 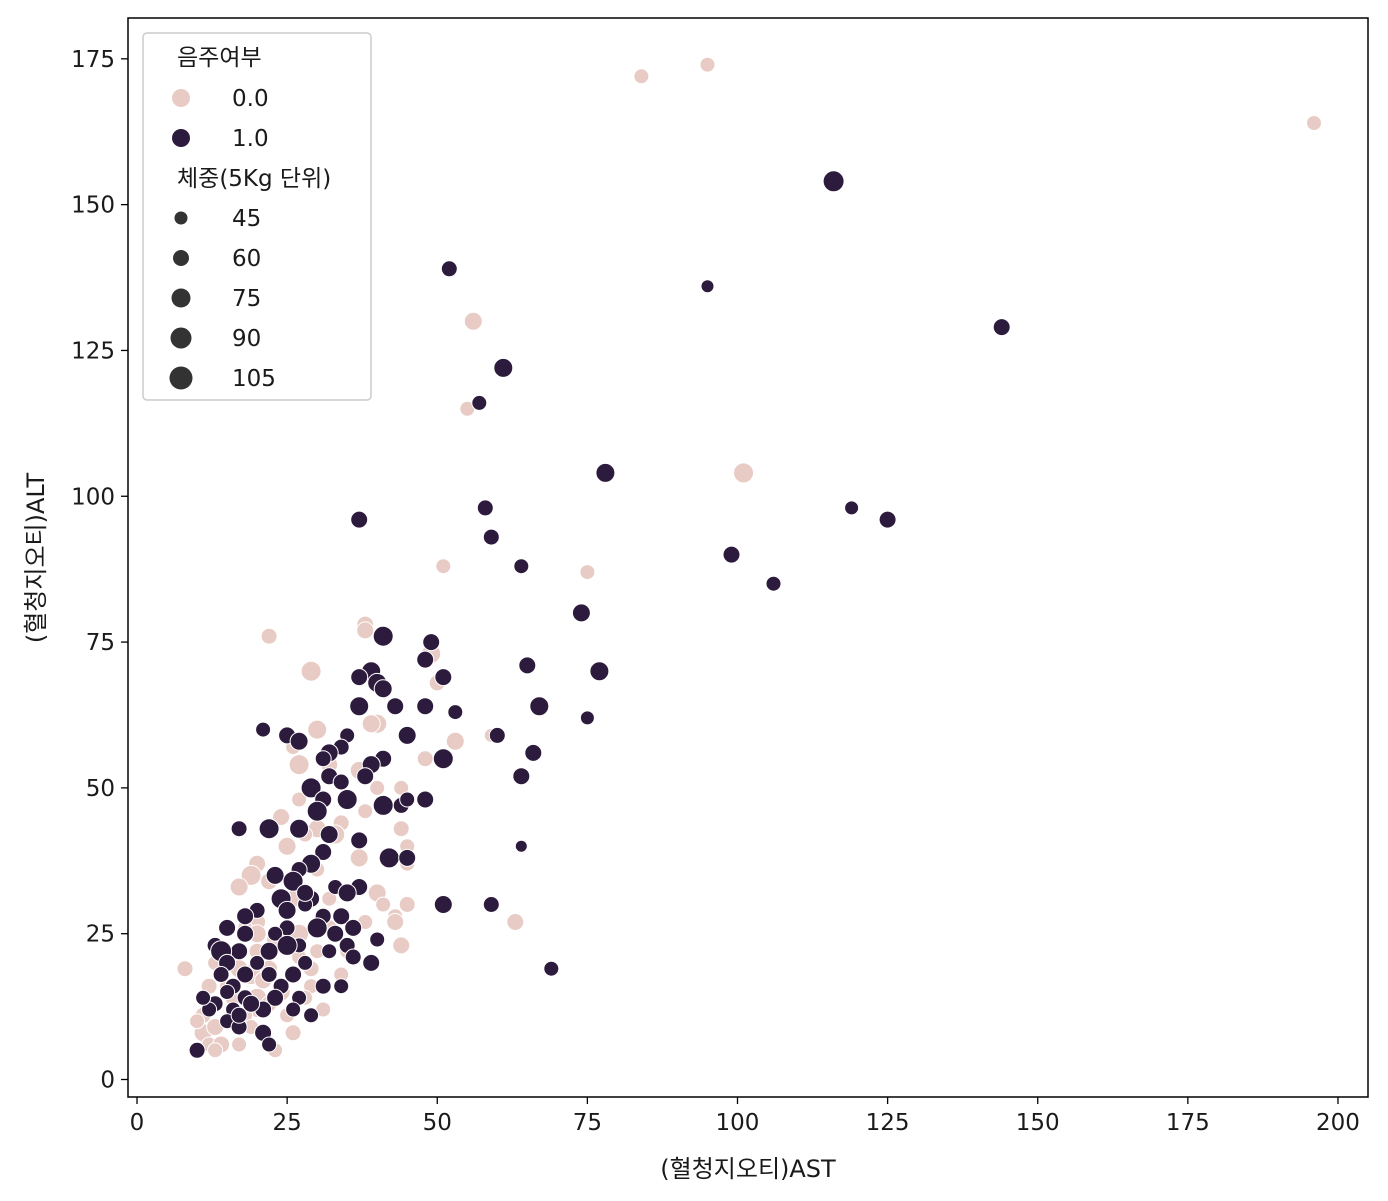 I want to click on y-axis-title: (혈청지오티)ALT, so click(x=36, y=558).